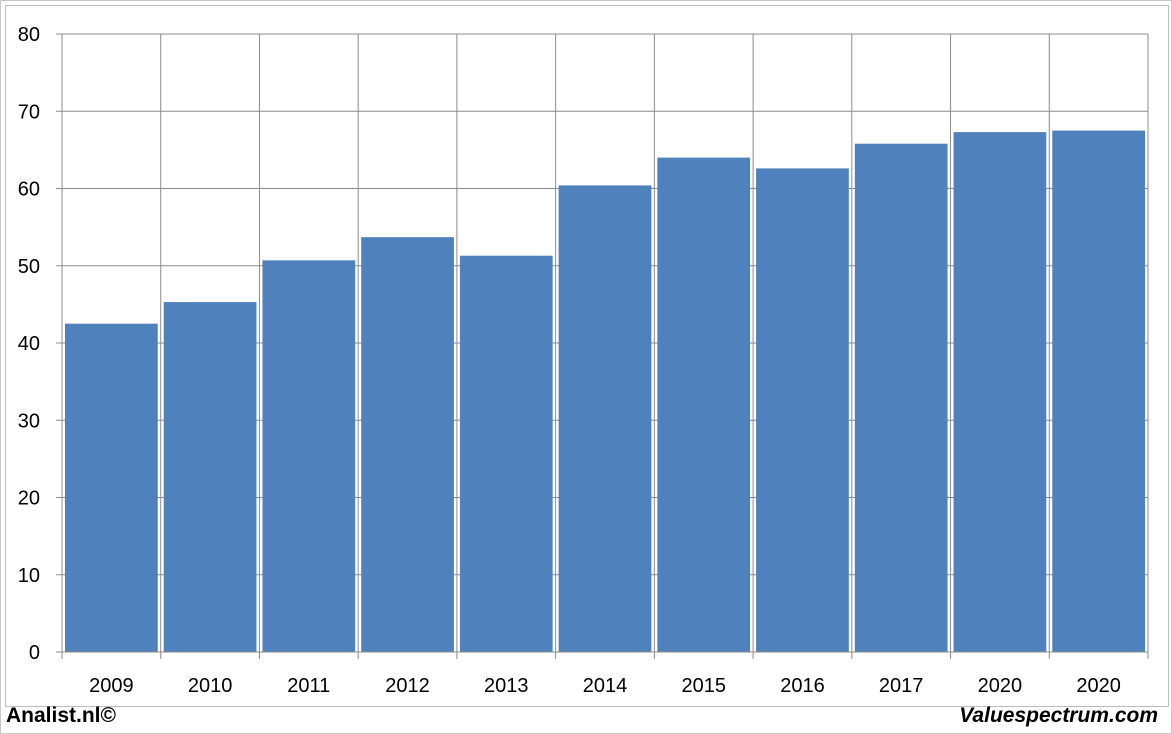  I want to click on source-credit-left: Analist.nl©, so click(61, 715).